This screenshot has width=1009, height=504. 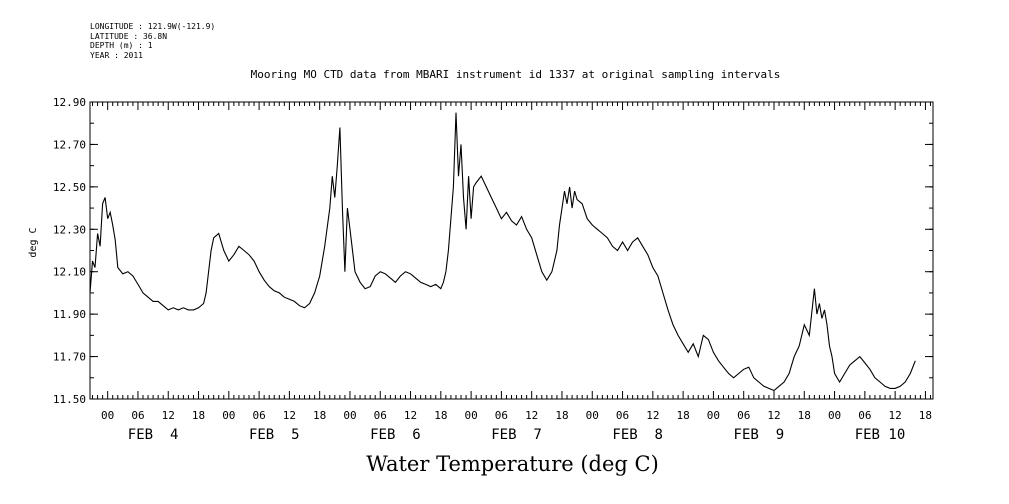 I want to click on x-day-label: FEB 9, so click(x=759, y=435).